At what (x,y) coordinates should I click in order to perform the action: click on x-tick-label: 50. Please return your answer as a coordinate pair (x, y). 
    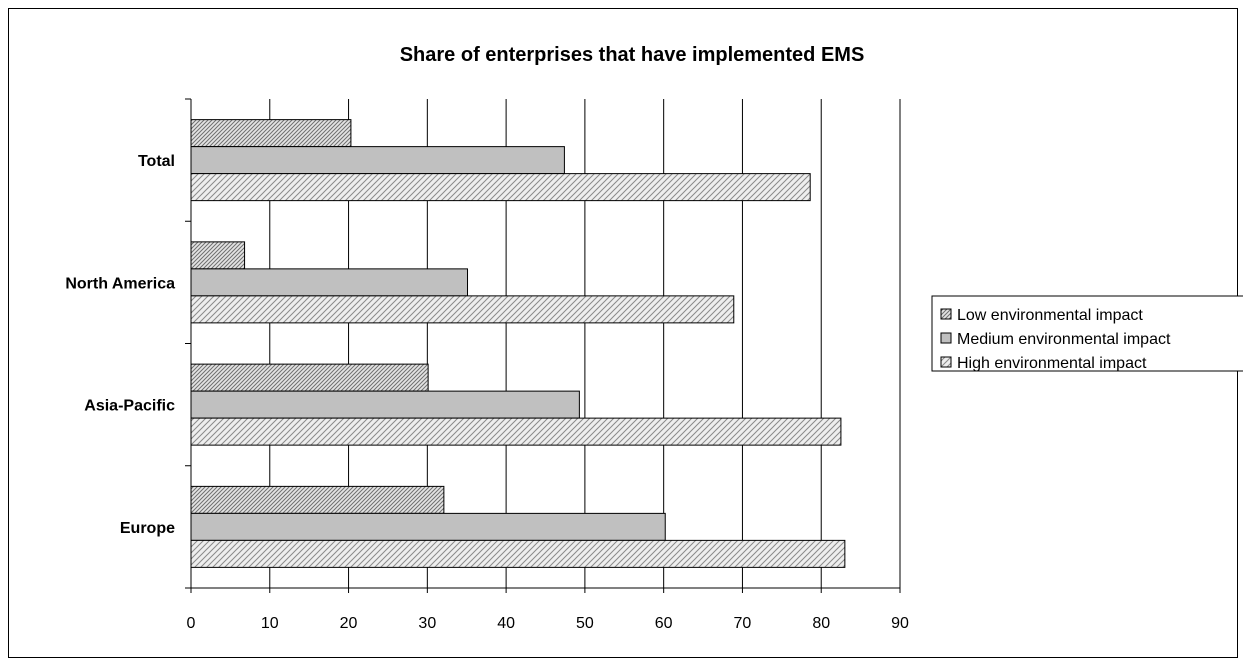
    Looking at the image, I should click on (585, 623).